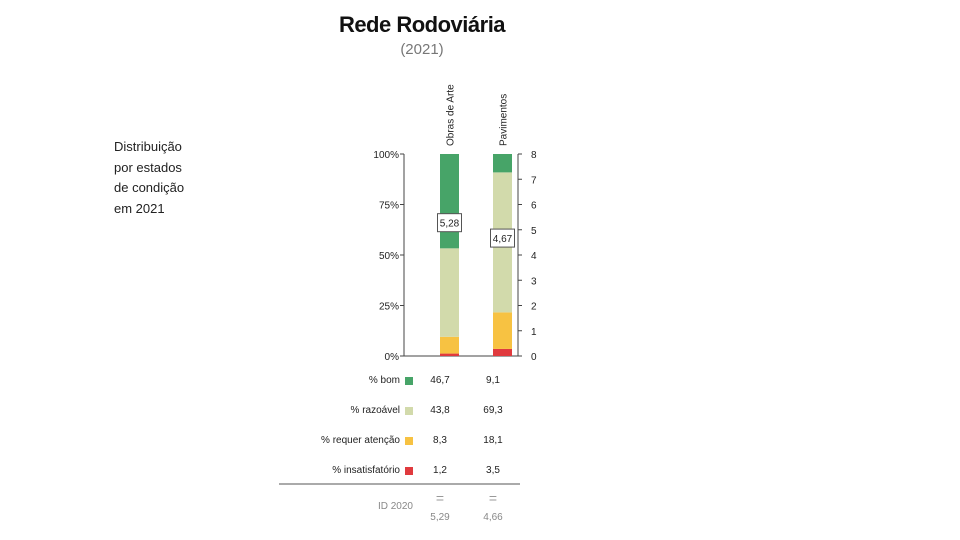 This screenshot has height=540, width=960. Describe the element at coordinates (504, 120) in the screenshot. I see `category-label: Pavimentos` at that location.